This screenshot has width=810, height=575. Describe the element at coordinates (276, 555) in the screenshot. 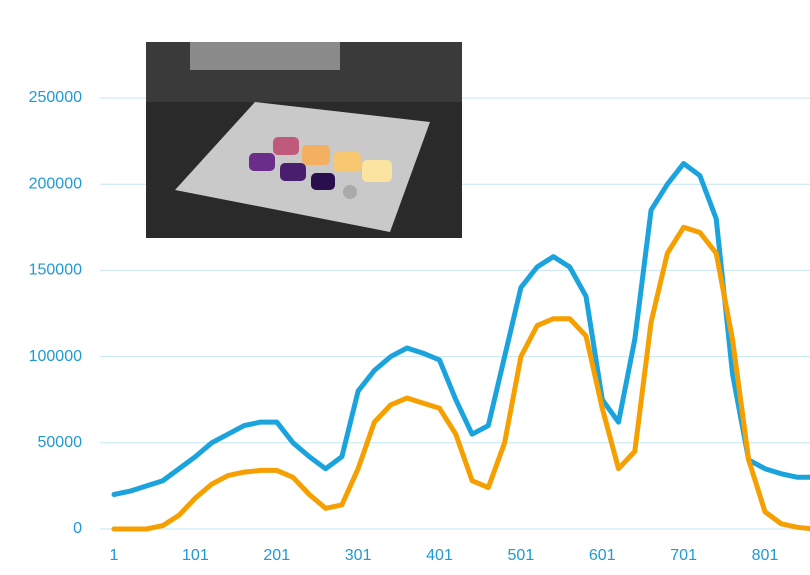

I see `x-tick-label: 201` at that location.